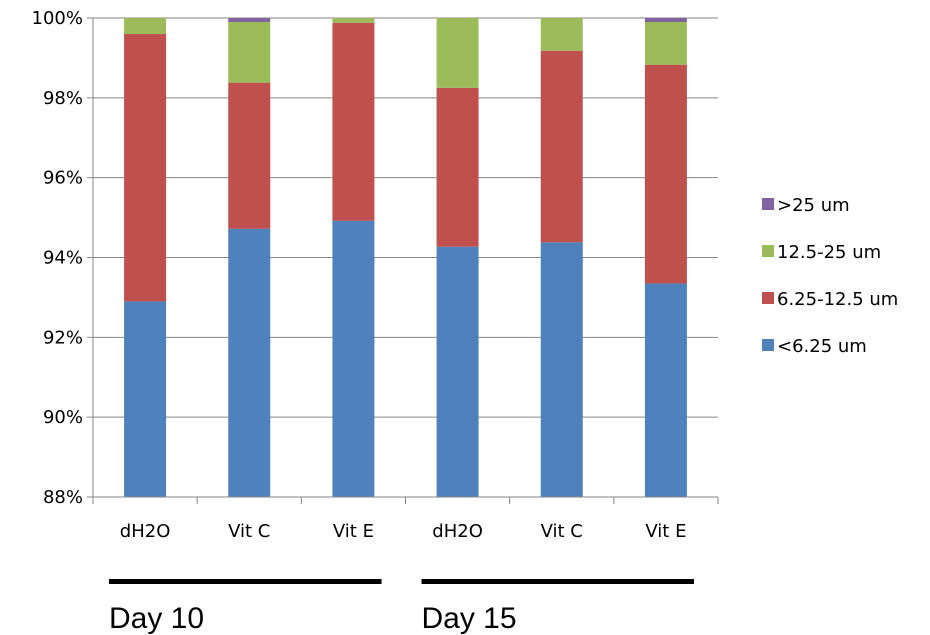 The width and height of the screenshot is (930, 635). I want to click on y-tick-label: 88%, so click(63, 497).